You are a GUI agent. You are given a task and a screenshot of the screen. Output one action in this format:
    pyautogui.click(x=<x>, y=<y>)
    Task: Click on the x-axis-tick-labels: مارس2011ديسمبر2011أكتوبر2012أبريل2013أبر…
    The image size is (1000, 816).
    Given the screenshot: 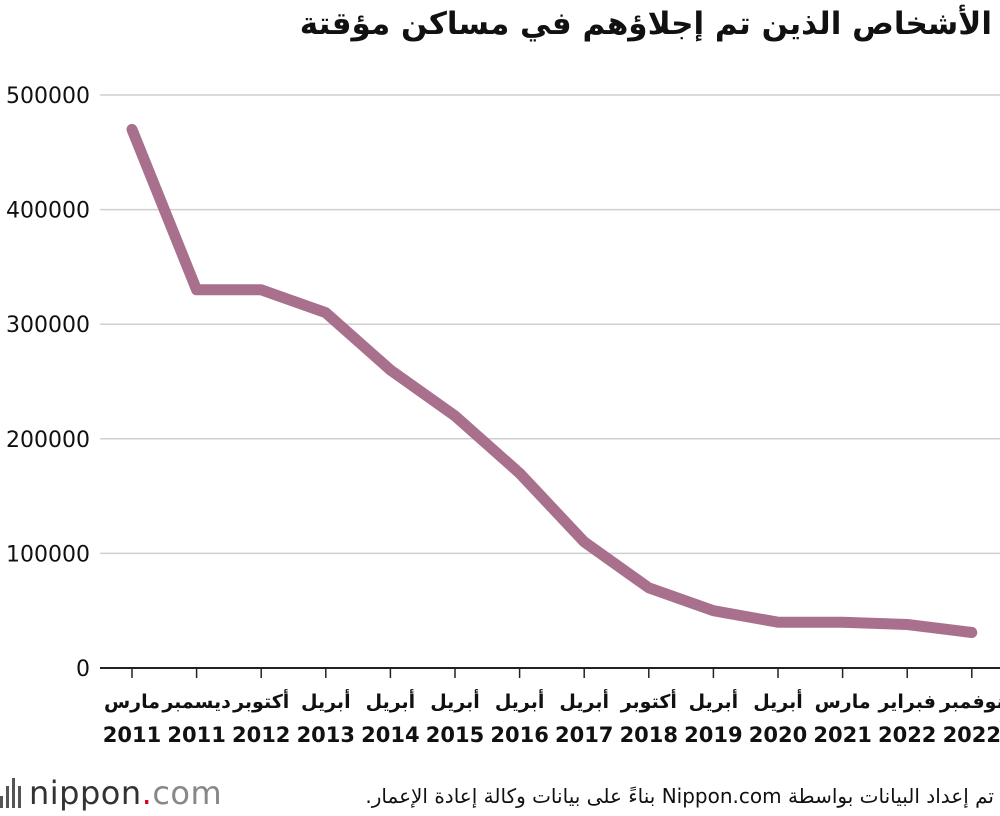 What is the action you would take?
    pyautogui.click(x=551, y=718)
    